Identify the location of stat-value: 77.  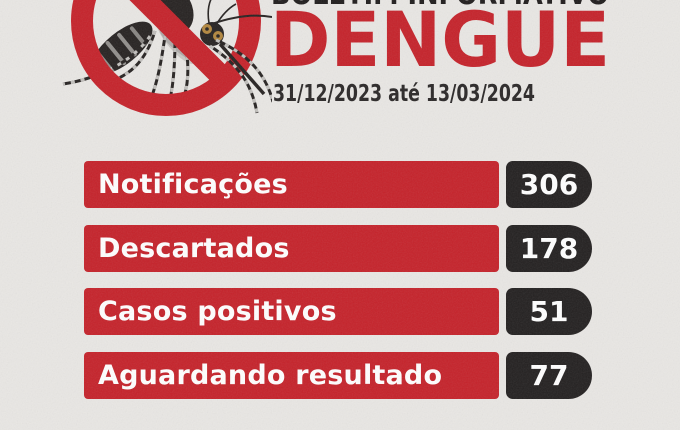
(549, 375).